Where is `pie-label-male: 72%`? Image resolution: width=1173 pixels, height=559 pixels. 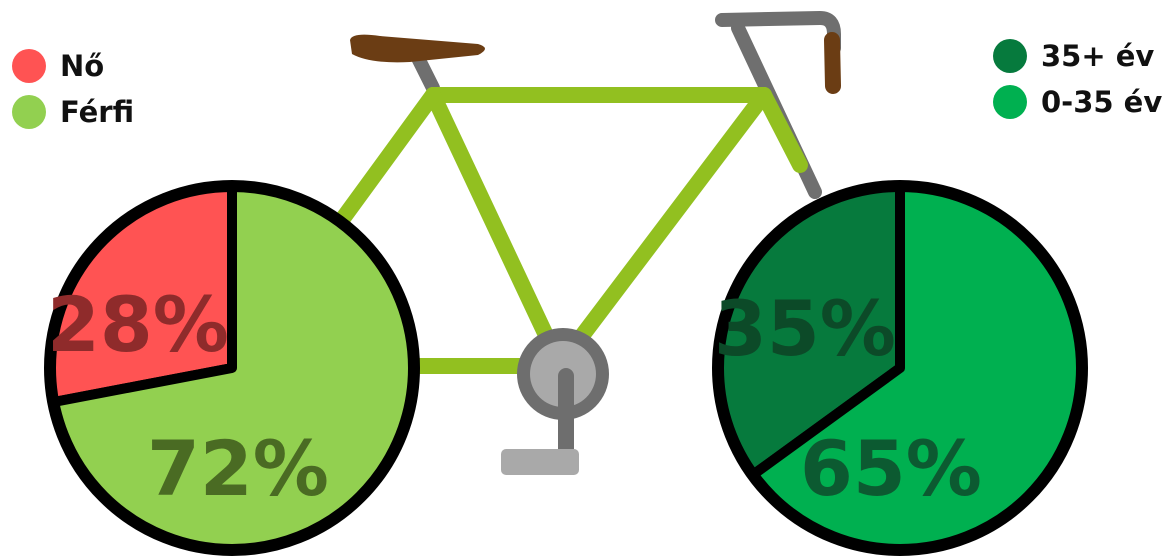
pie-label-male: 72% is located at coordinates (238, 468).